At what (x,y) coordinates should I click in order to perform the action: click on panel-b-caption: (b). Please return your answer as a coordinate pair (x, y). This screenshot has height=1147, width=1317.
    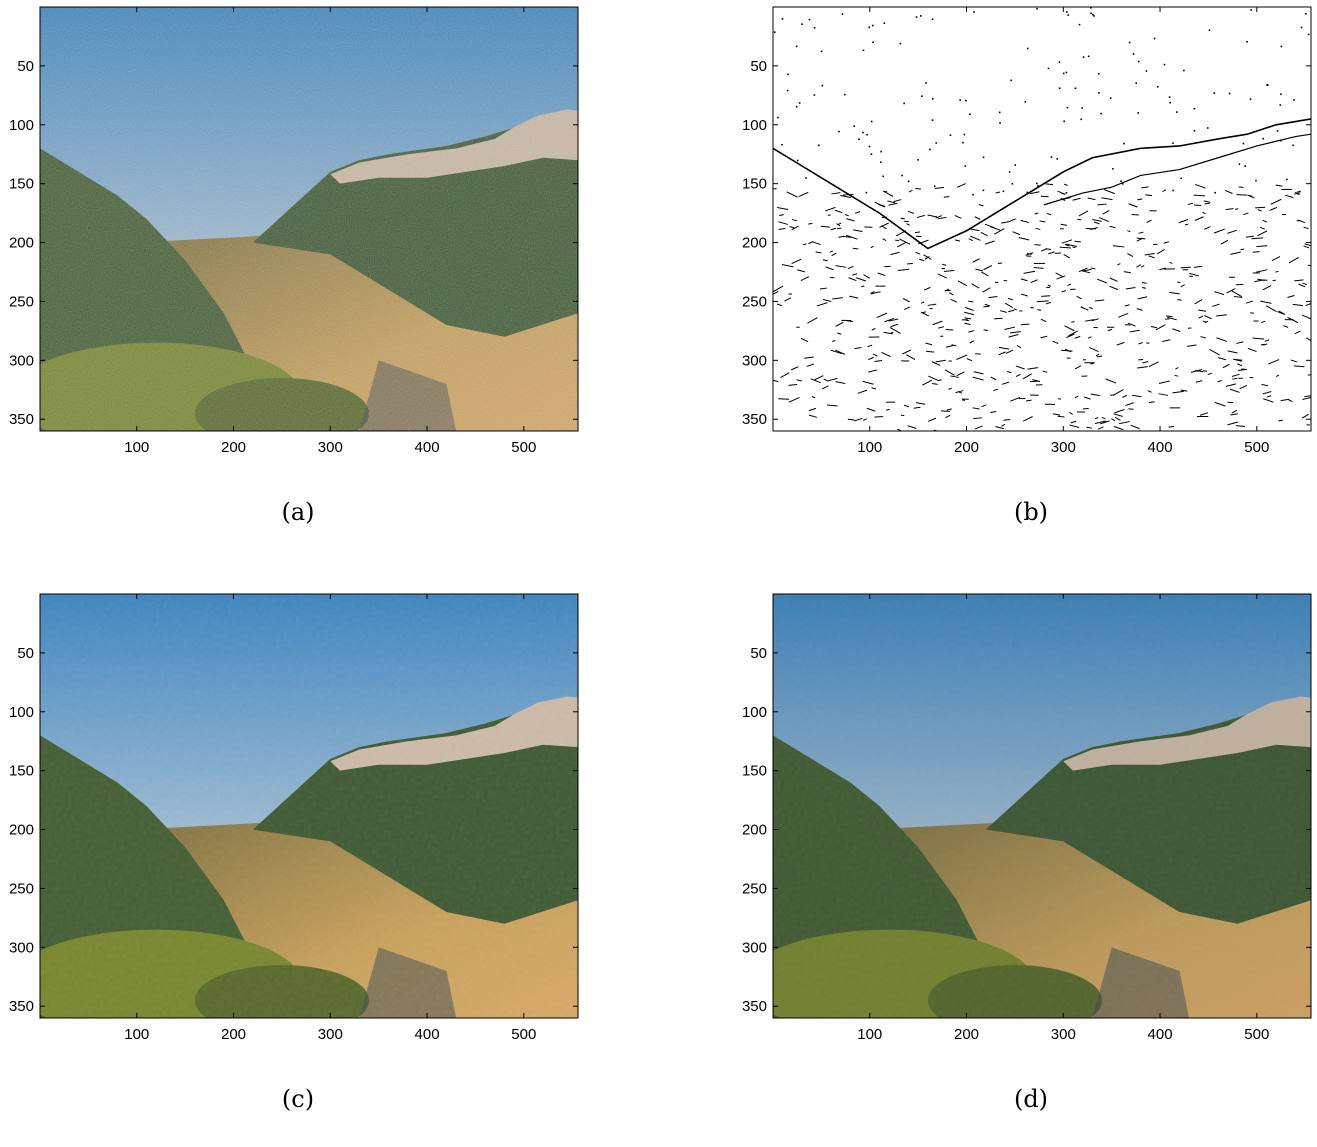
    Looking at the image, I should click on (1031, 512).